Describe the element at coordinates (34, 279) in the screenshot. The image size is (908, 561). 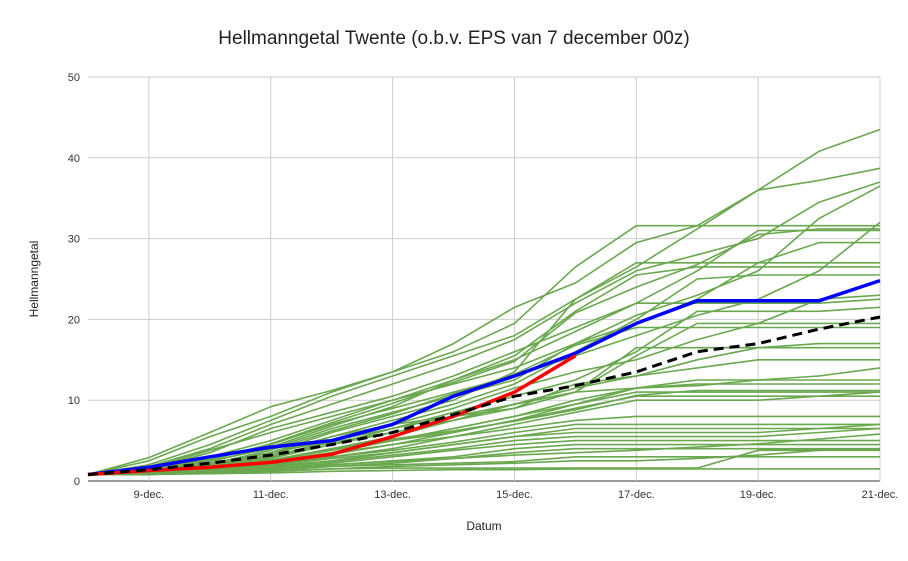
I see `y-axis-label: Hellmanngetal` at that location.